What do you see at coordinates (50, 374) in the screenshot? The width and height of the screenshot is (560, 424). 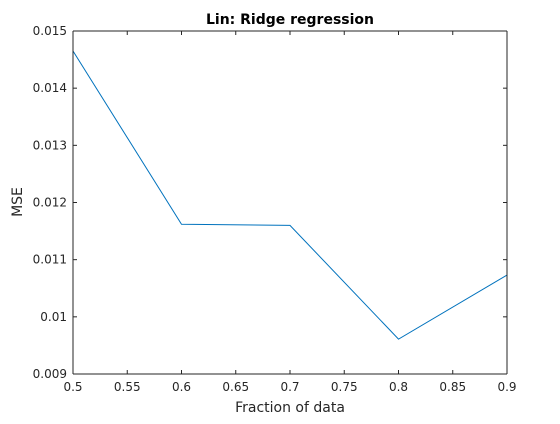 I see `y-tick-label: 0.009` at bounding box center [50, 374].